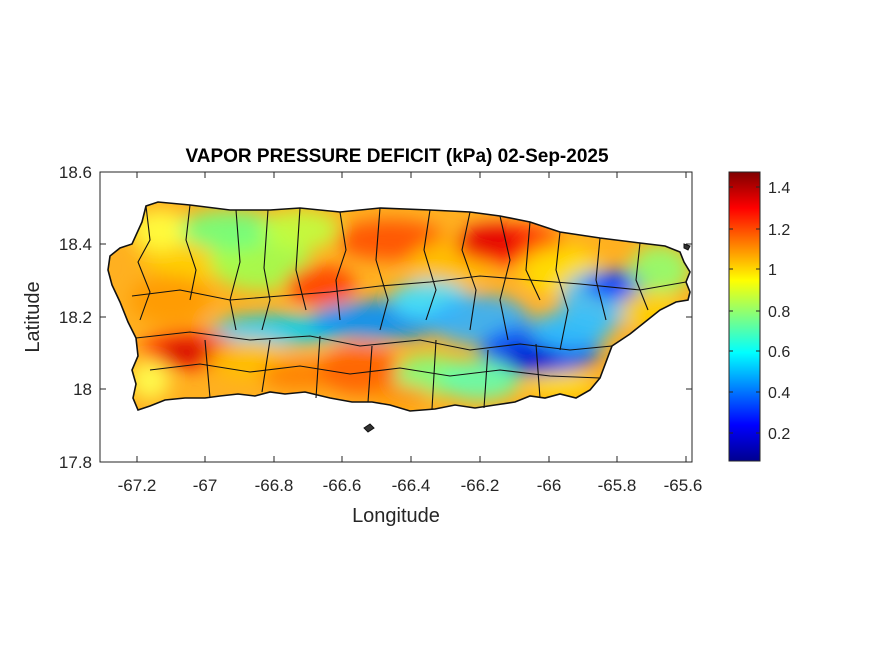  Describe the element at coordinates (33, 316) in the screenshot. I see `y-axis-label: Latitude` at that location.